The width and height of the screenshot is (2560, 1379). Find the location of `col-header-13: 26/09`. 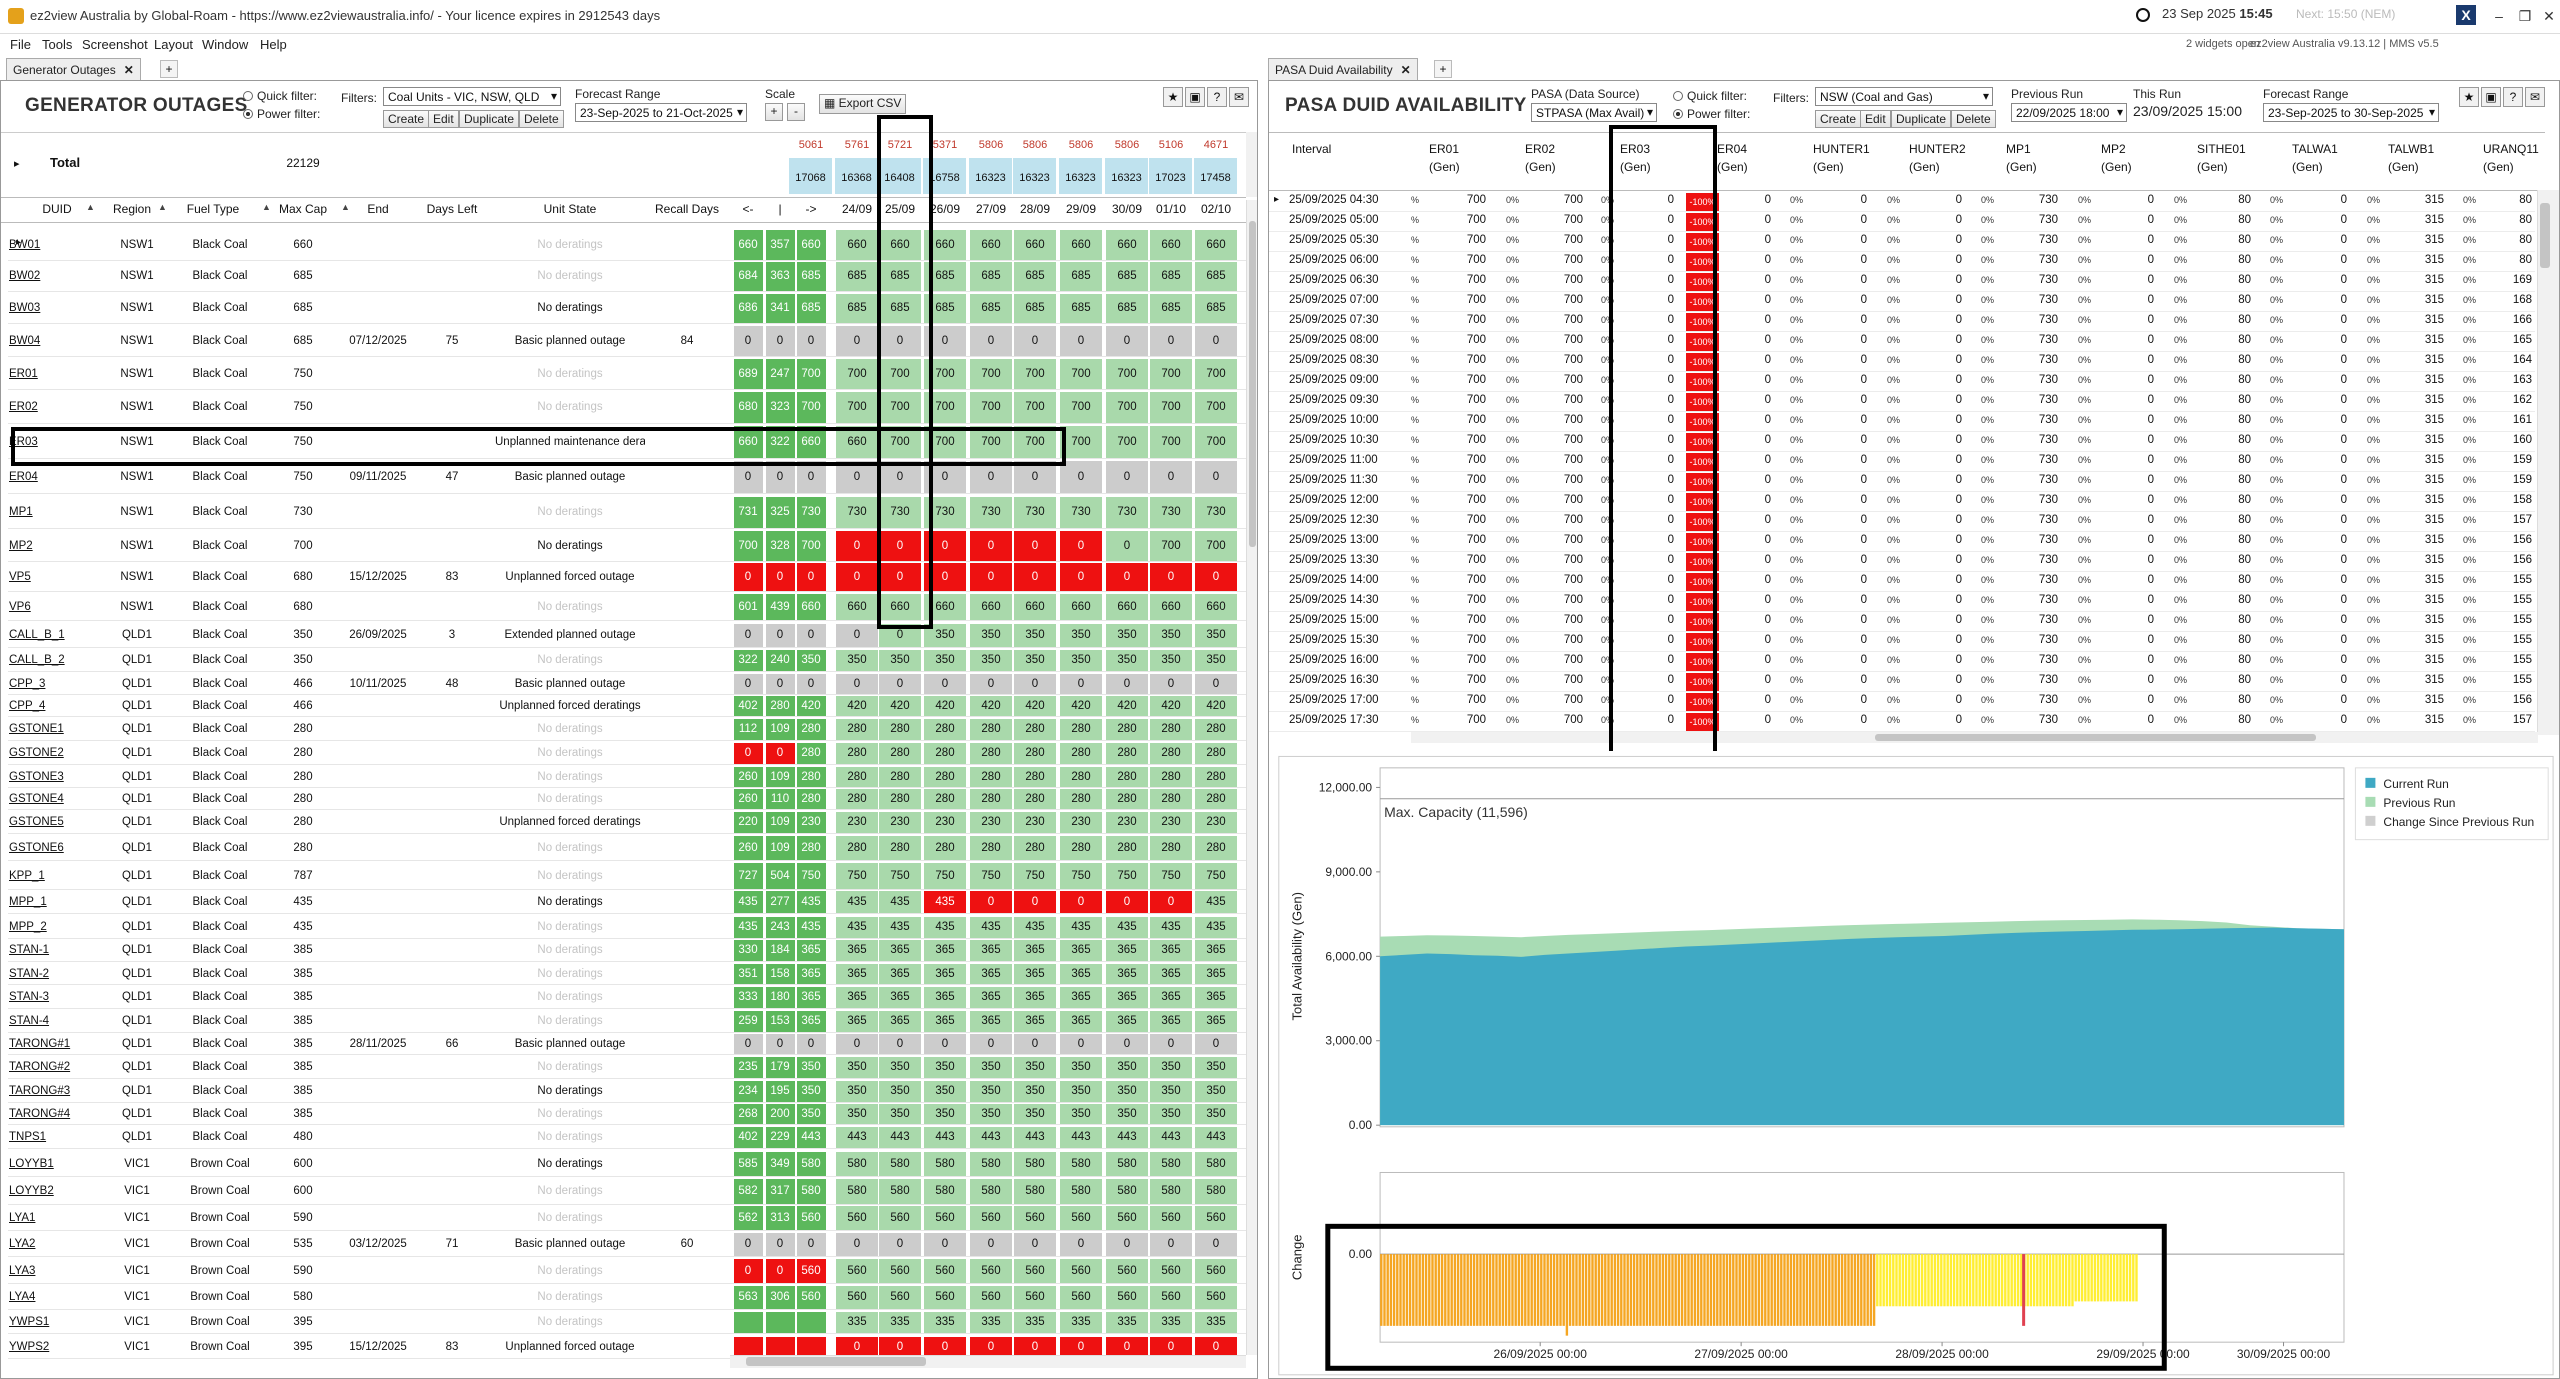

col-header-13: 26/09 is located at coordinates (945, 209).